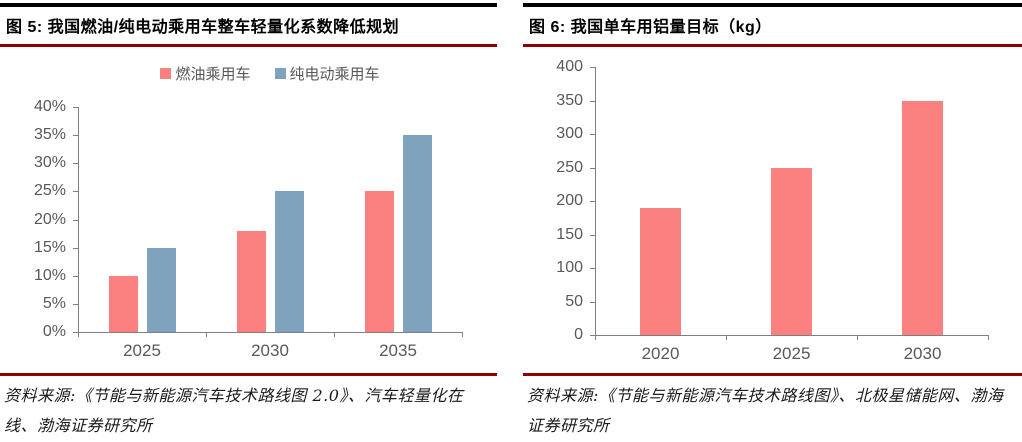  Describe the element at coordinates (54, 331) in the screenshot. I see `y-axis-label: 0%` at that location.